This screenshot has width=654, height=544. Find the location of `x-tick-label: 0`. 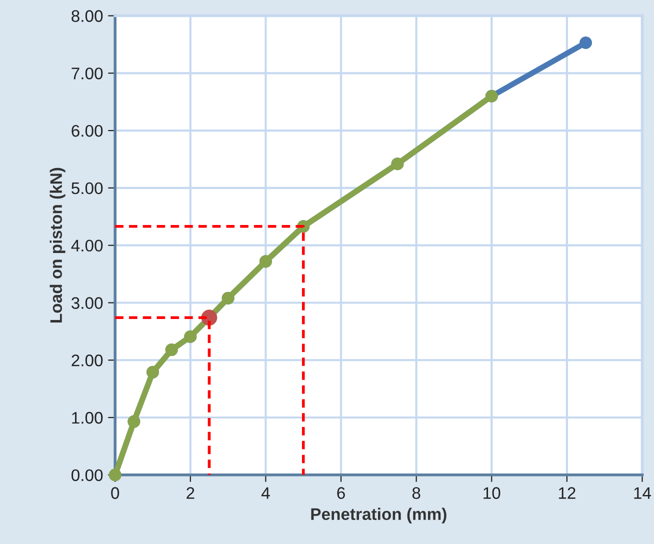

x-tick-label: 0 is located at coordinates (115, 493).